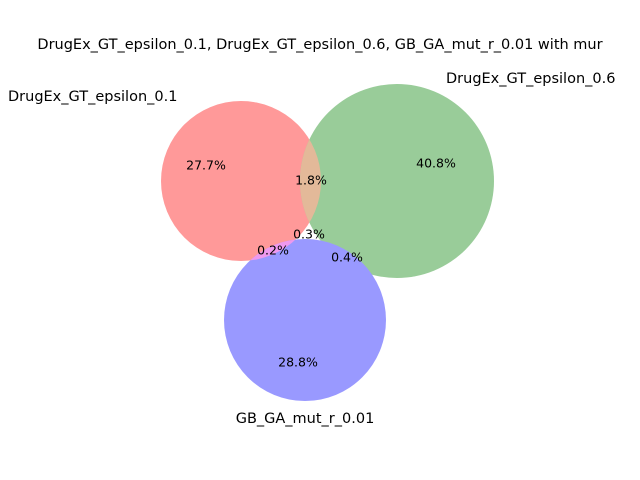 The image size is (640, 480). What do you see at coordinates (273, 250) in the screenshot?
I see `region-label-2-4: 0.2%` at bounding box center [273, 250].